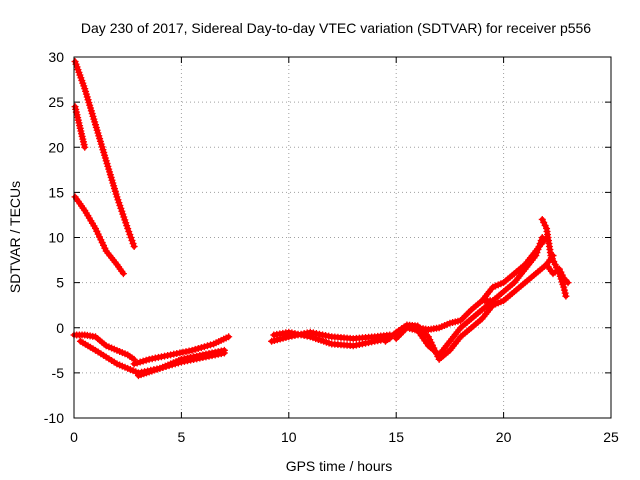 Image resolution: width=640 pixels, height=480 pixels. I want to click on x-tick-label: 15, so click(396, 437).